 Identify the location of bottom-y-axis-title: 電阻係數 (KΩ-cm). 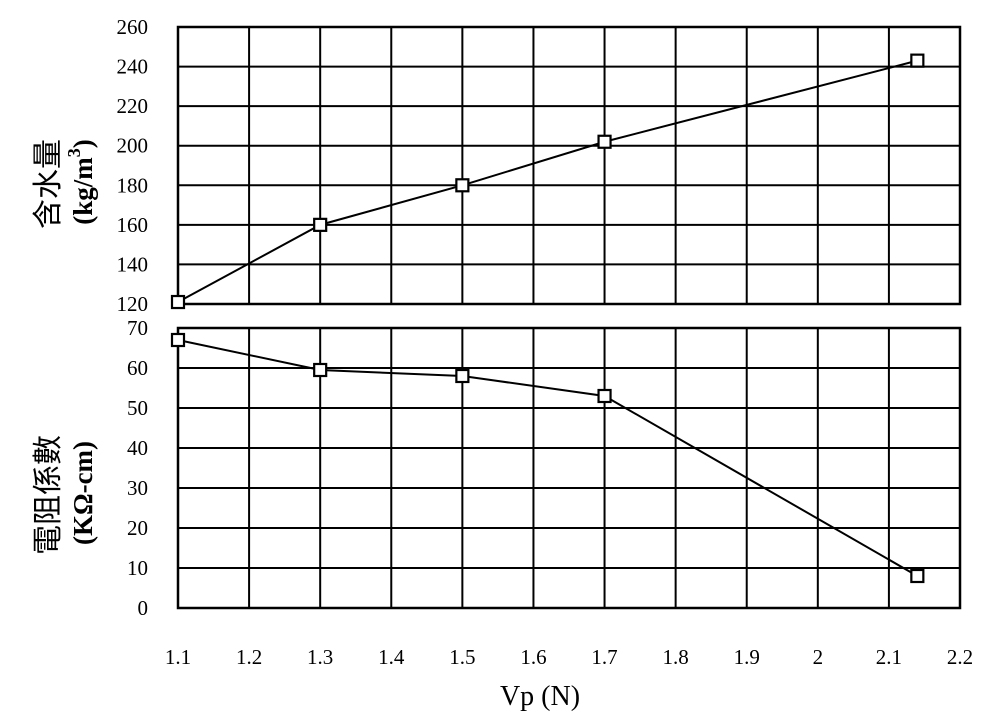
(64, 493).